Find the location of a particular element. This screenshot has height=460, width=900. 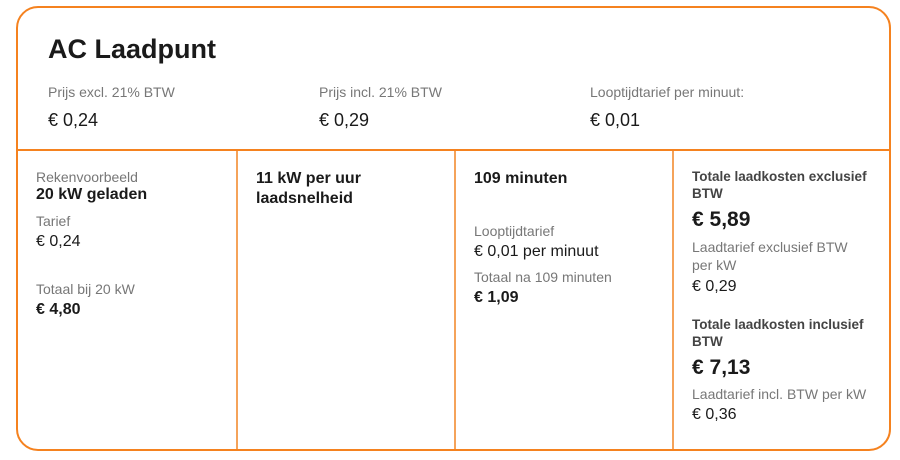

total-label: Totaal bij 20 kW is located at coordinates (85, 289).